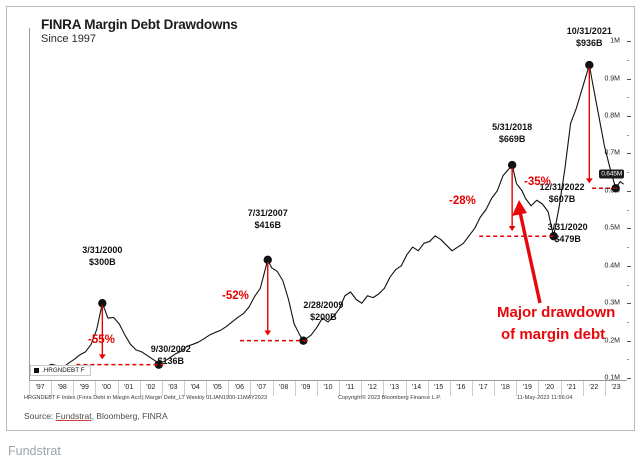 This screenshot has height=471, width=641. I want to click on label-drawdown-4-pct: -35%, so click(537, 182).